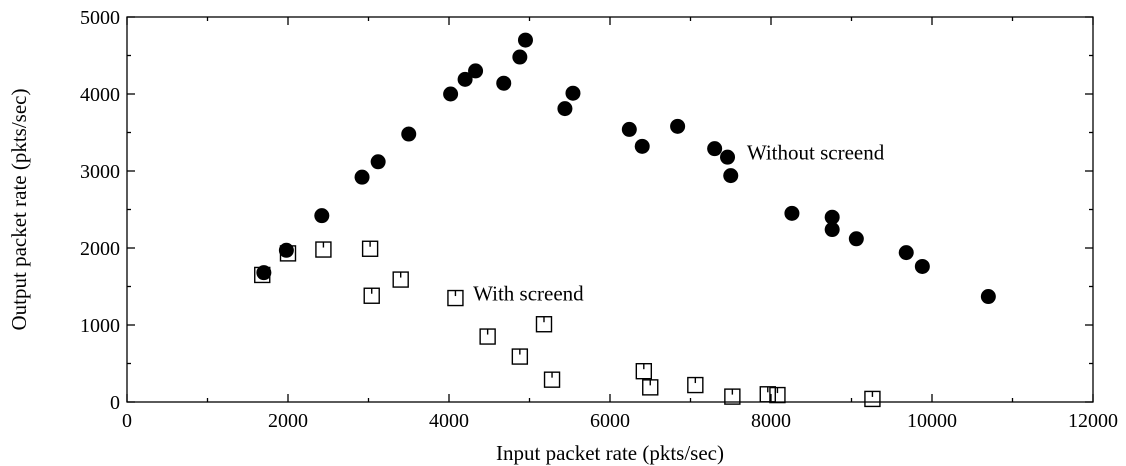 This screenshot has height=466, width=1126. What do you see at coordinates (115, 403) in the screenshot?
I see `y-tick-label: 0` at bounding box center [115, 403].